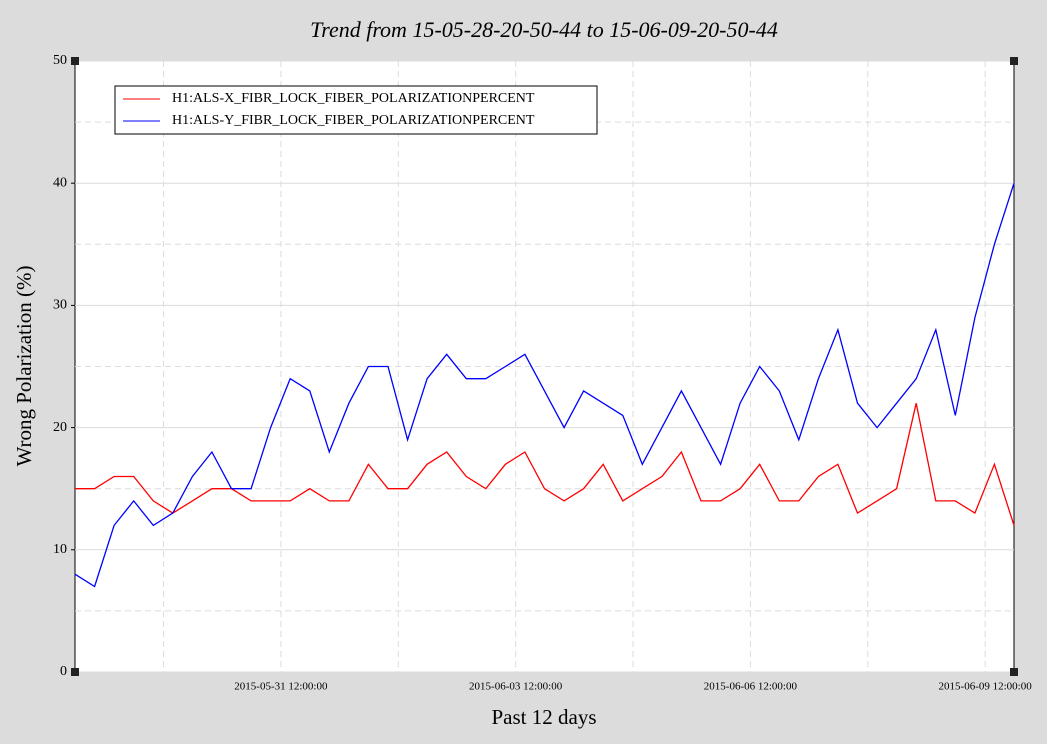 The height and width of the screenshot is (744, 1047). I want to click on x-tick-label: 2015-06-09 12:00:00, so click(986, 687).